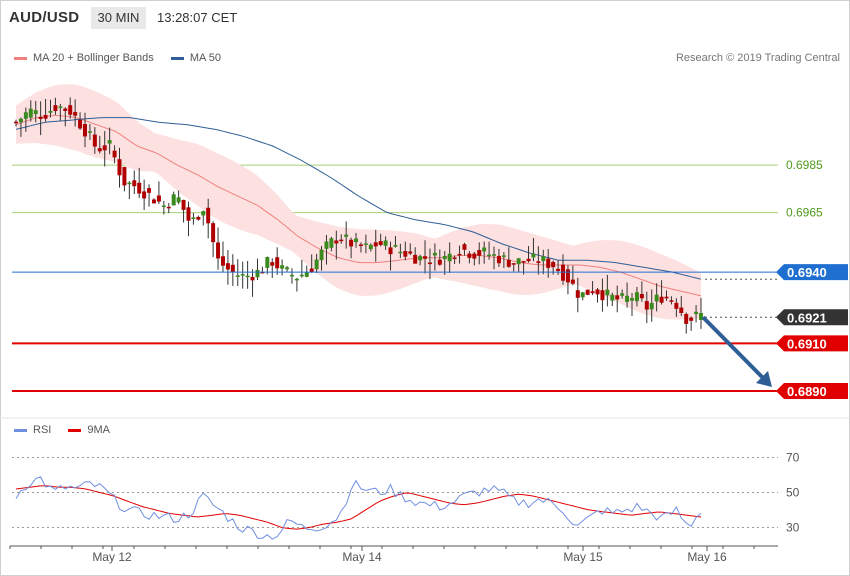  What do you see at coordinates (812, 343) in the screenshot?
I see `price-tag` at bounding box center [812, 343].